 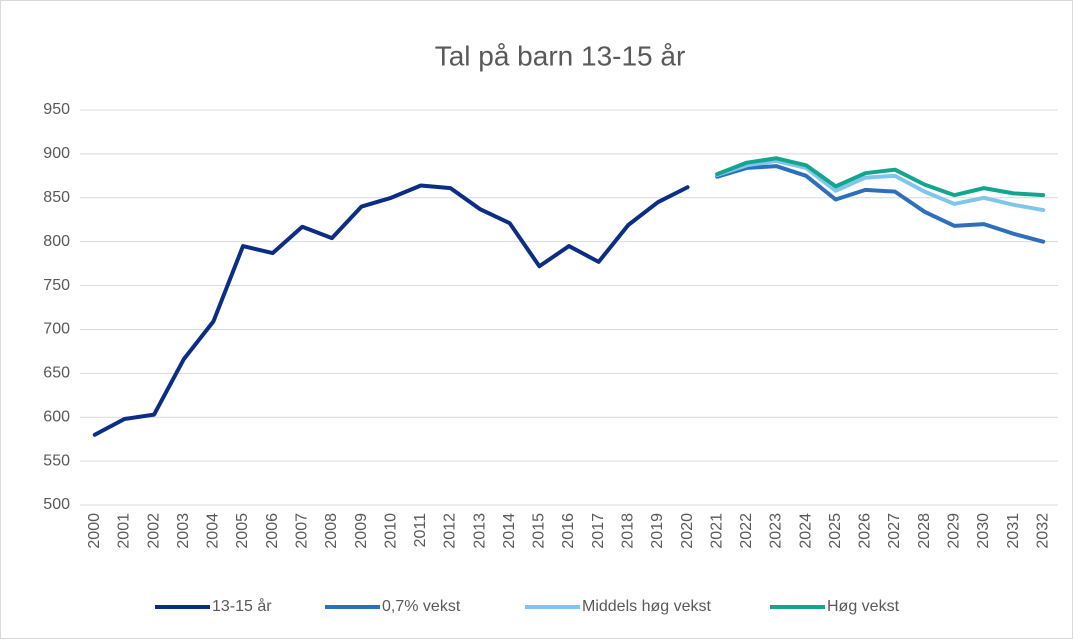 What do you see at coordinates (953, 531) in the screenshot?
I see `x-tick-label: 2029` at bounding box center [953, 531].